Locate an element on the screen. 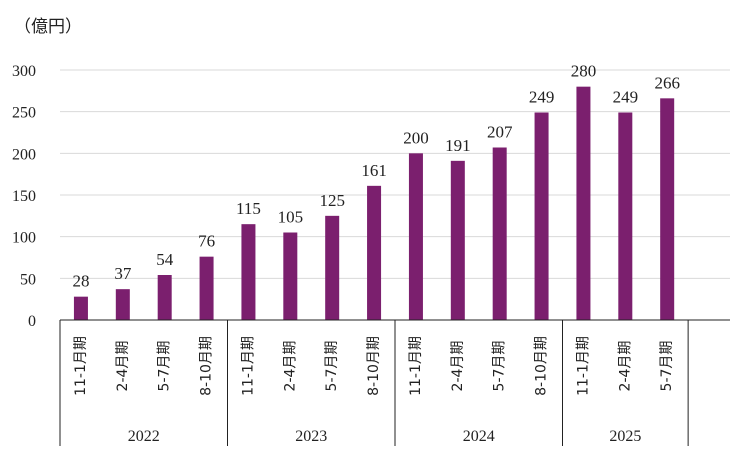 This screenshot has width=756, height=452. year-group-label: 2024 is located at coordinates (479, 436).